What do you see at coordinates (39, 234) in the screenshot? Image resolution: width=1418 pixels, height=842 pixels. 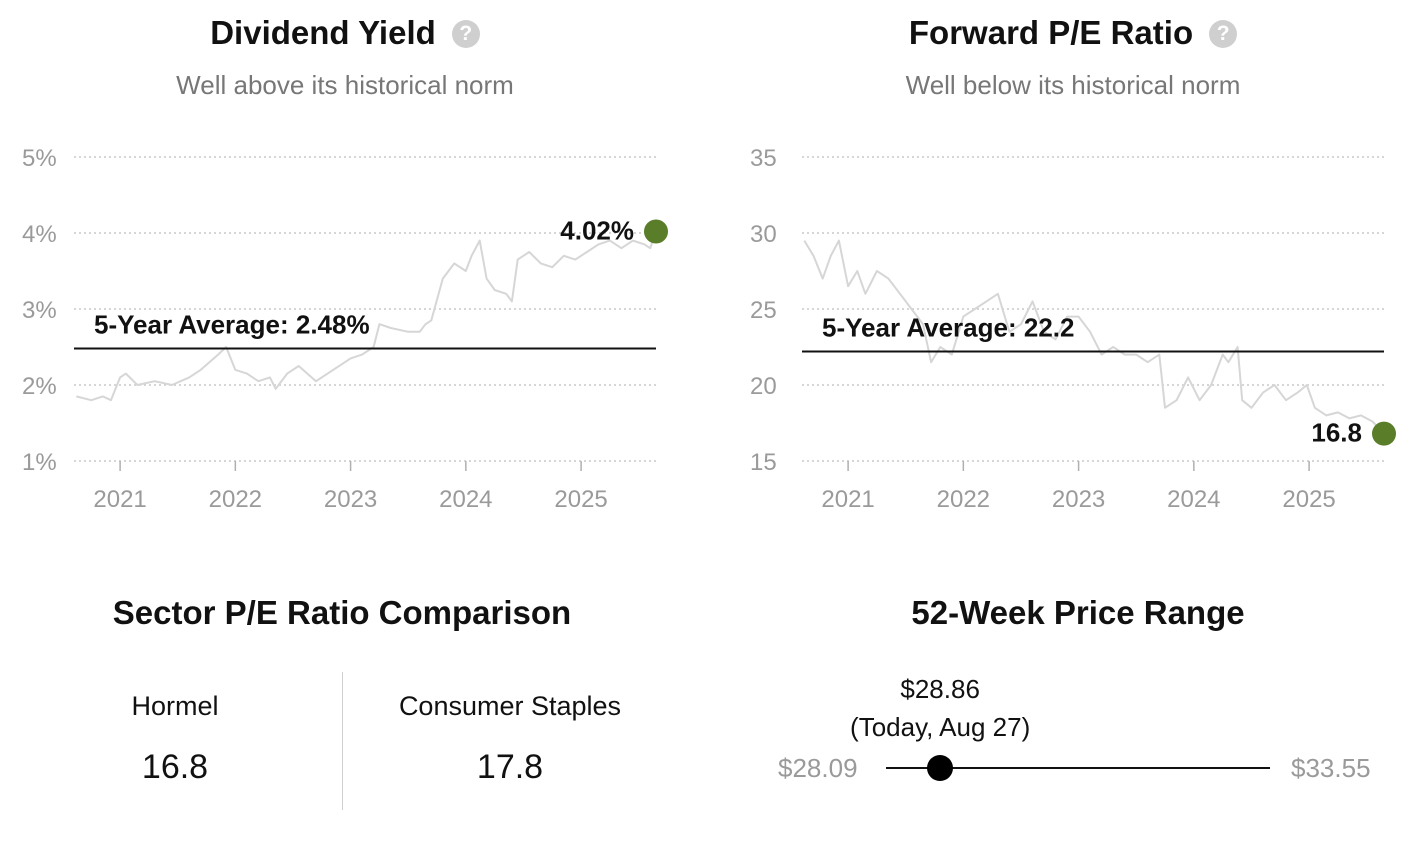 I see `y-tick-label: 4%` at bounding box center [39, 234].